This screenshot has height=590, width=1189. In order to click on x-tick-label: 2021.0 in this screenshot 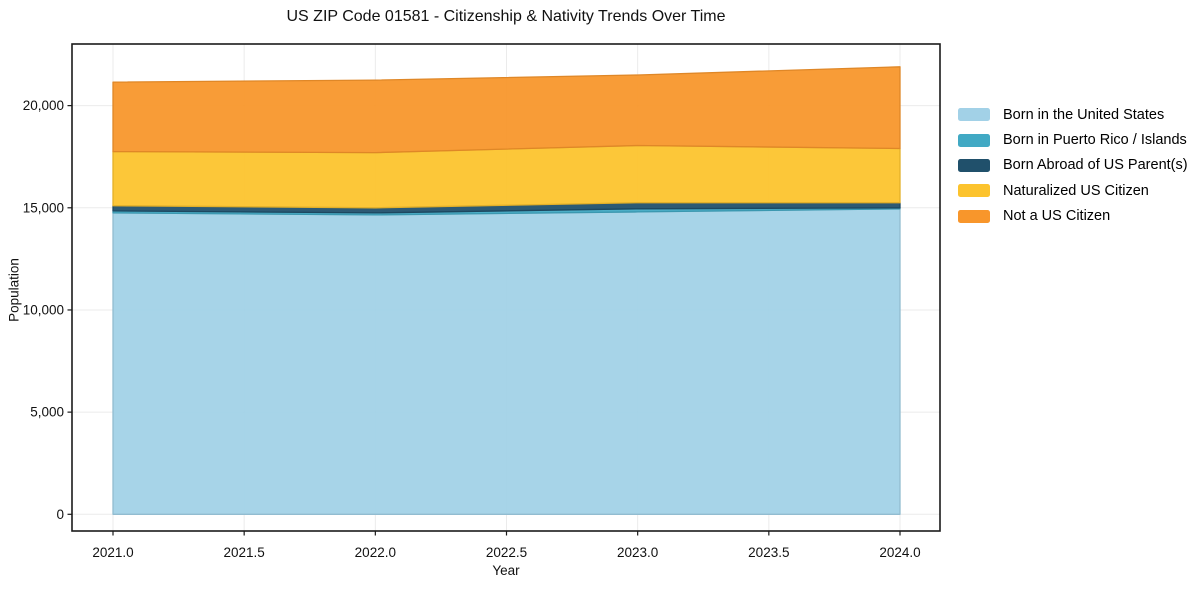, I will do `click(112, 552)`.